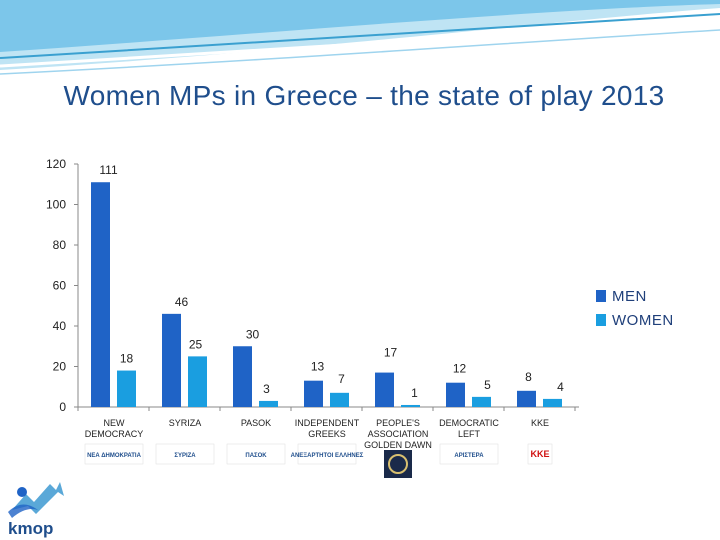  I want to click on category-label-pasok: PASOK, so click(256, 423).